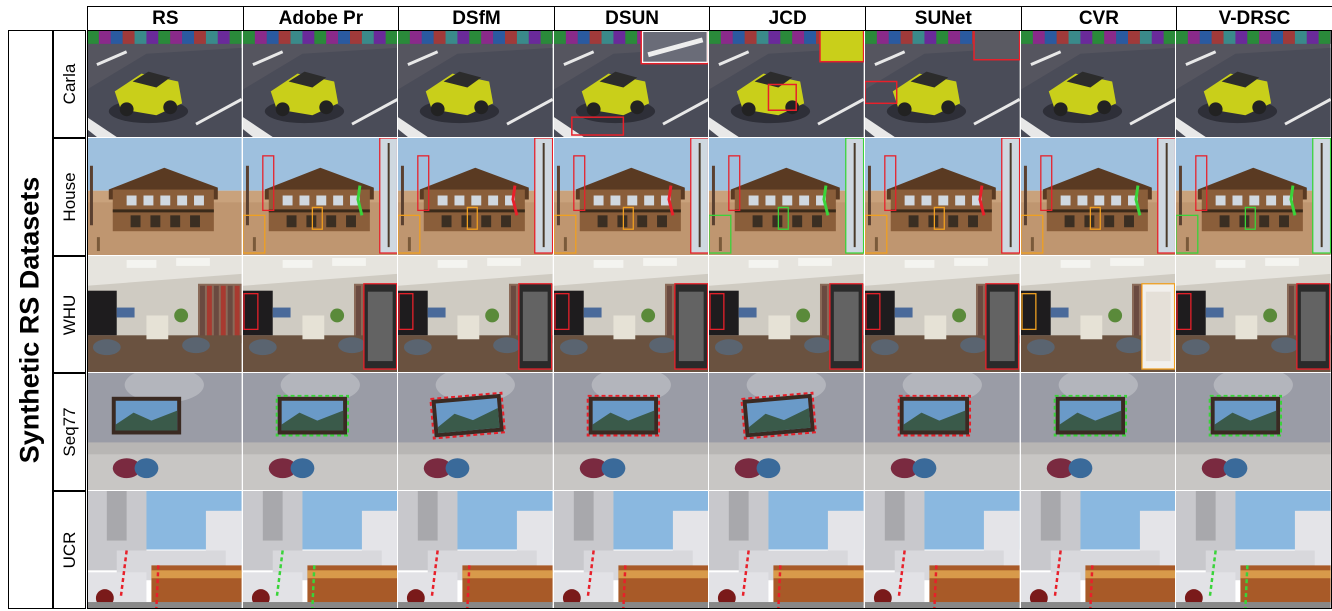  I want to click on result-image-house-adobe-pr, so click(320, 197).